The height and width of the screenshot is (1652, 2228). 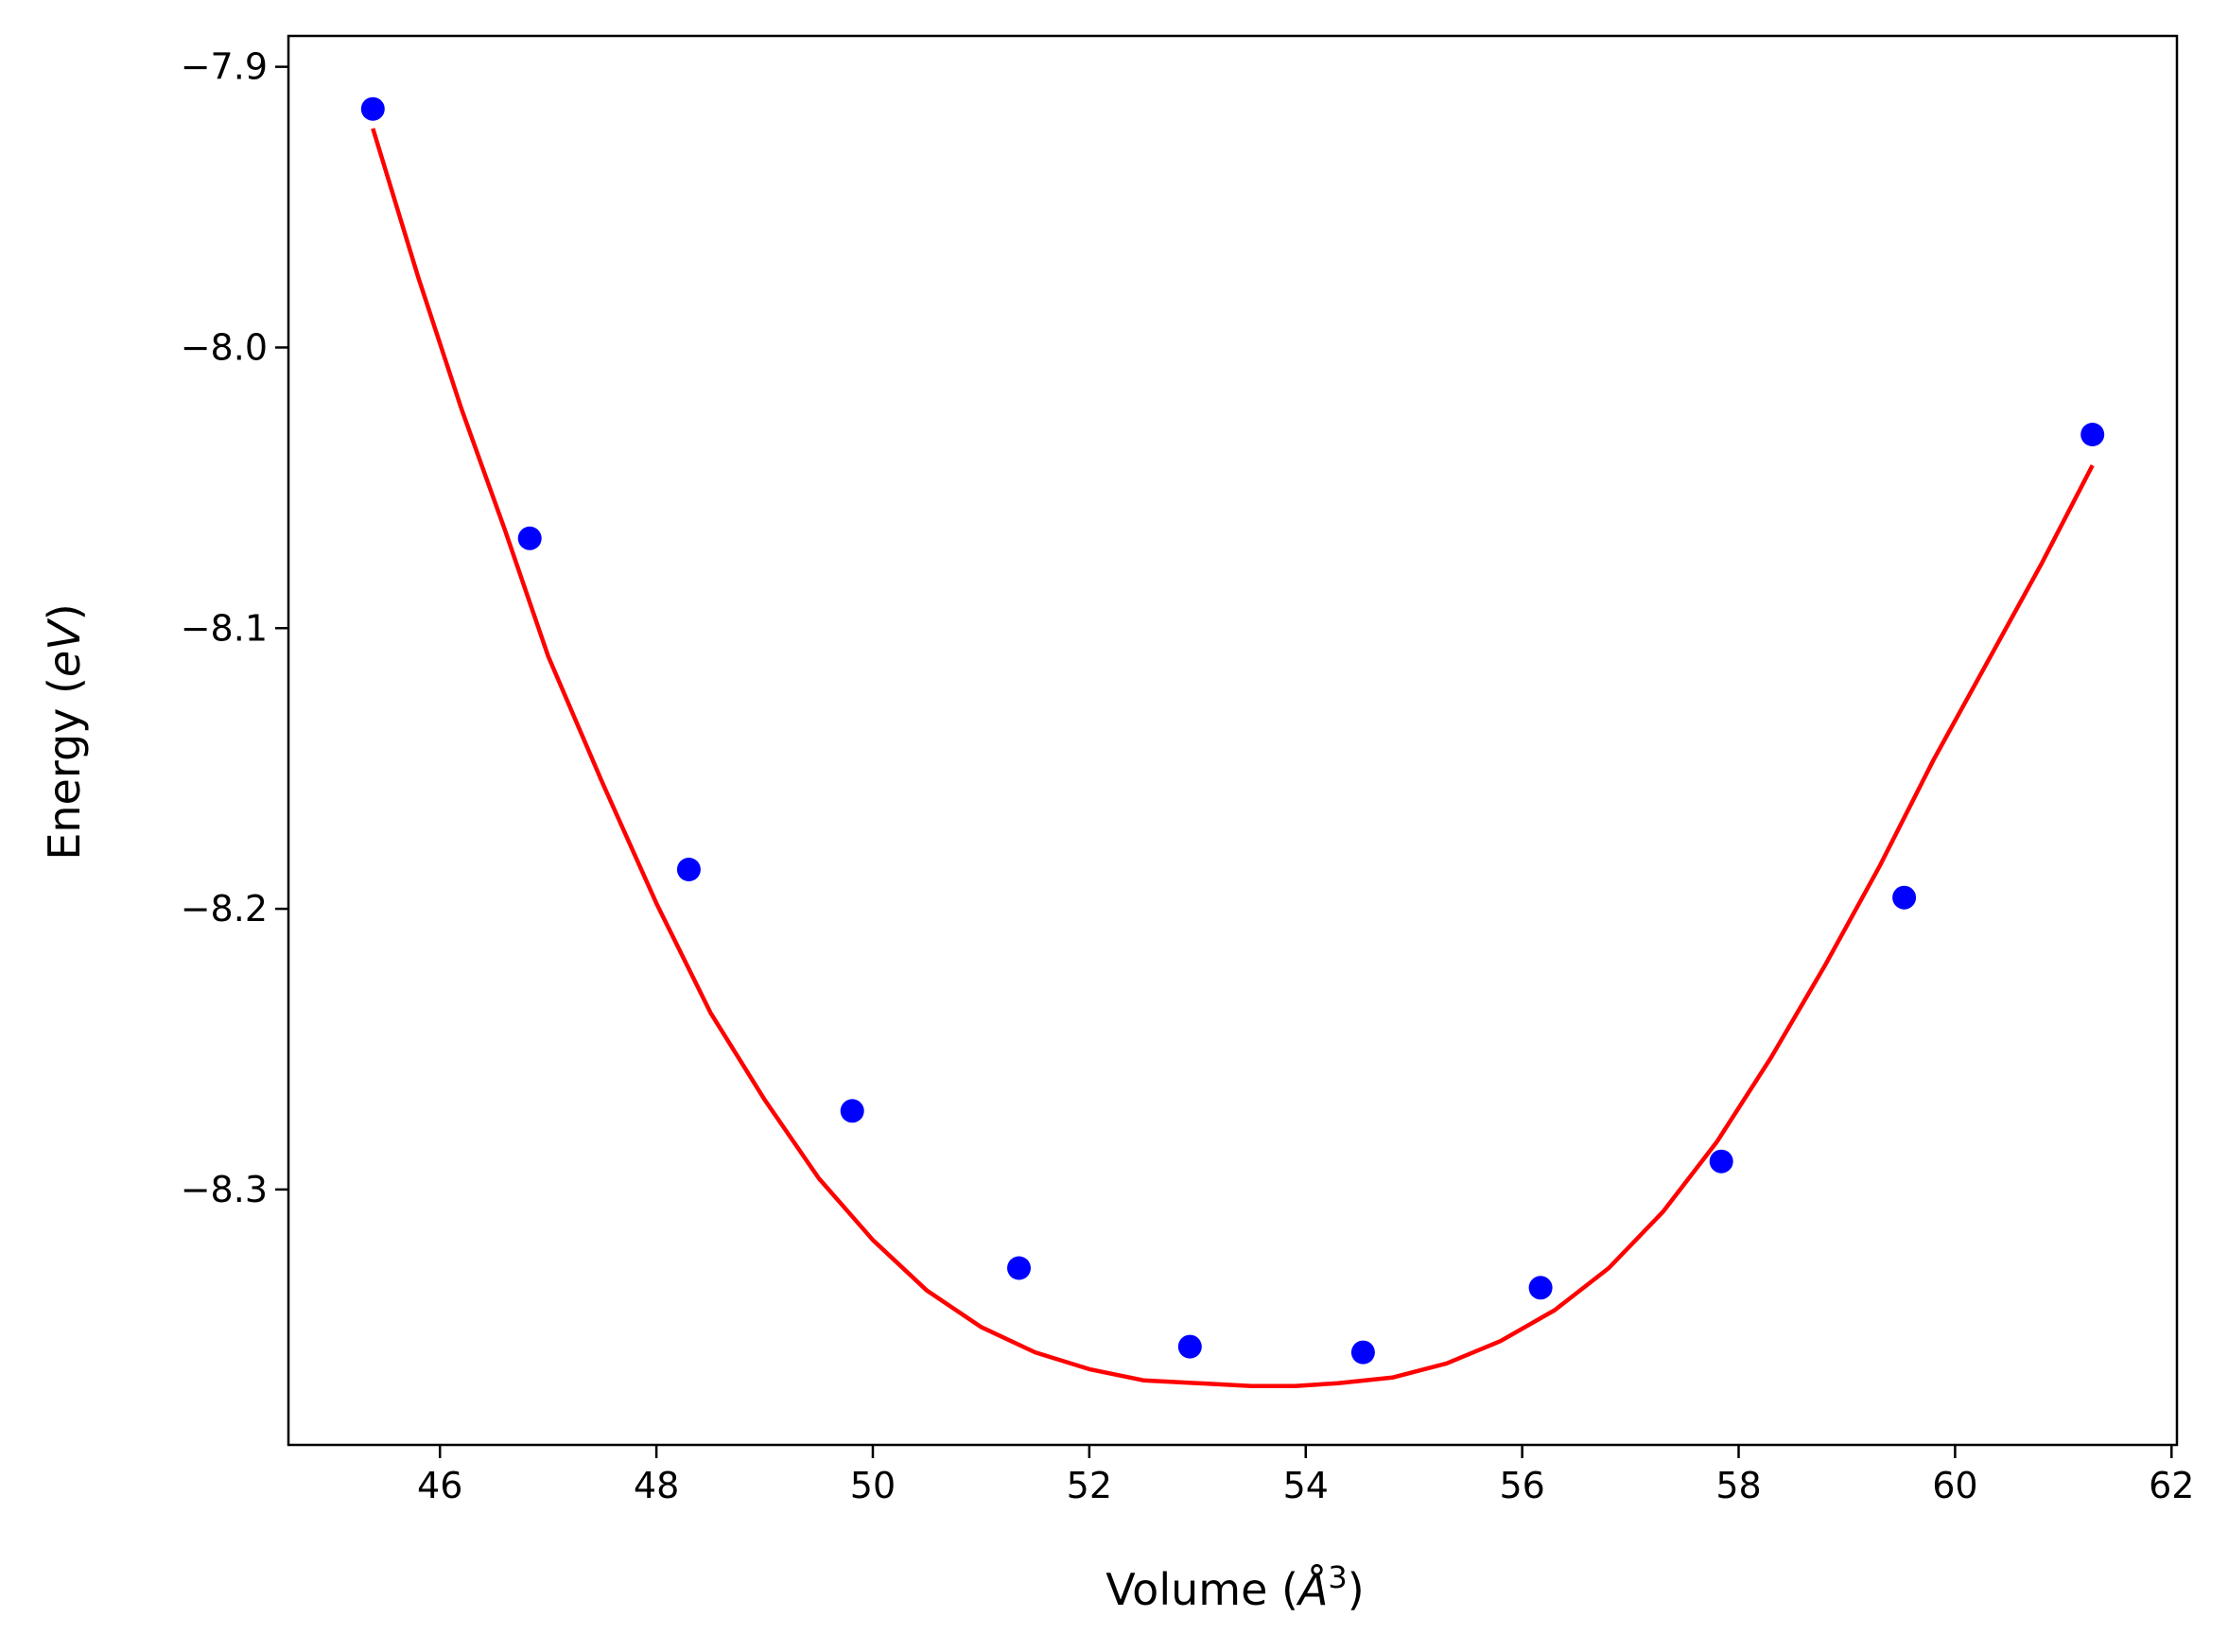 I want to click on x-tick-label-62: 62, so click(x=2171, y=1486).